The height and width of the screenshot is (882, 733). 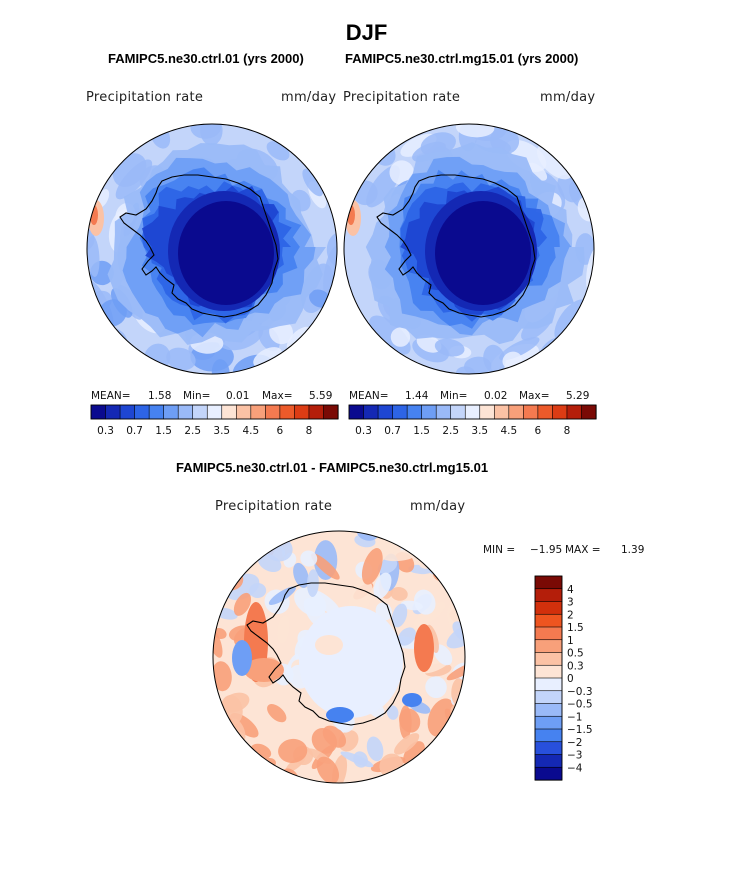 I want to click on panel1-title: FAMIPC5.ne30.ctrl.01 (yrs 2000), so click(x=206, y=58).